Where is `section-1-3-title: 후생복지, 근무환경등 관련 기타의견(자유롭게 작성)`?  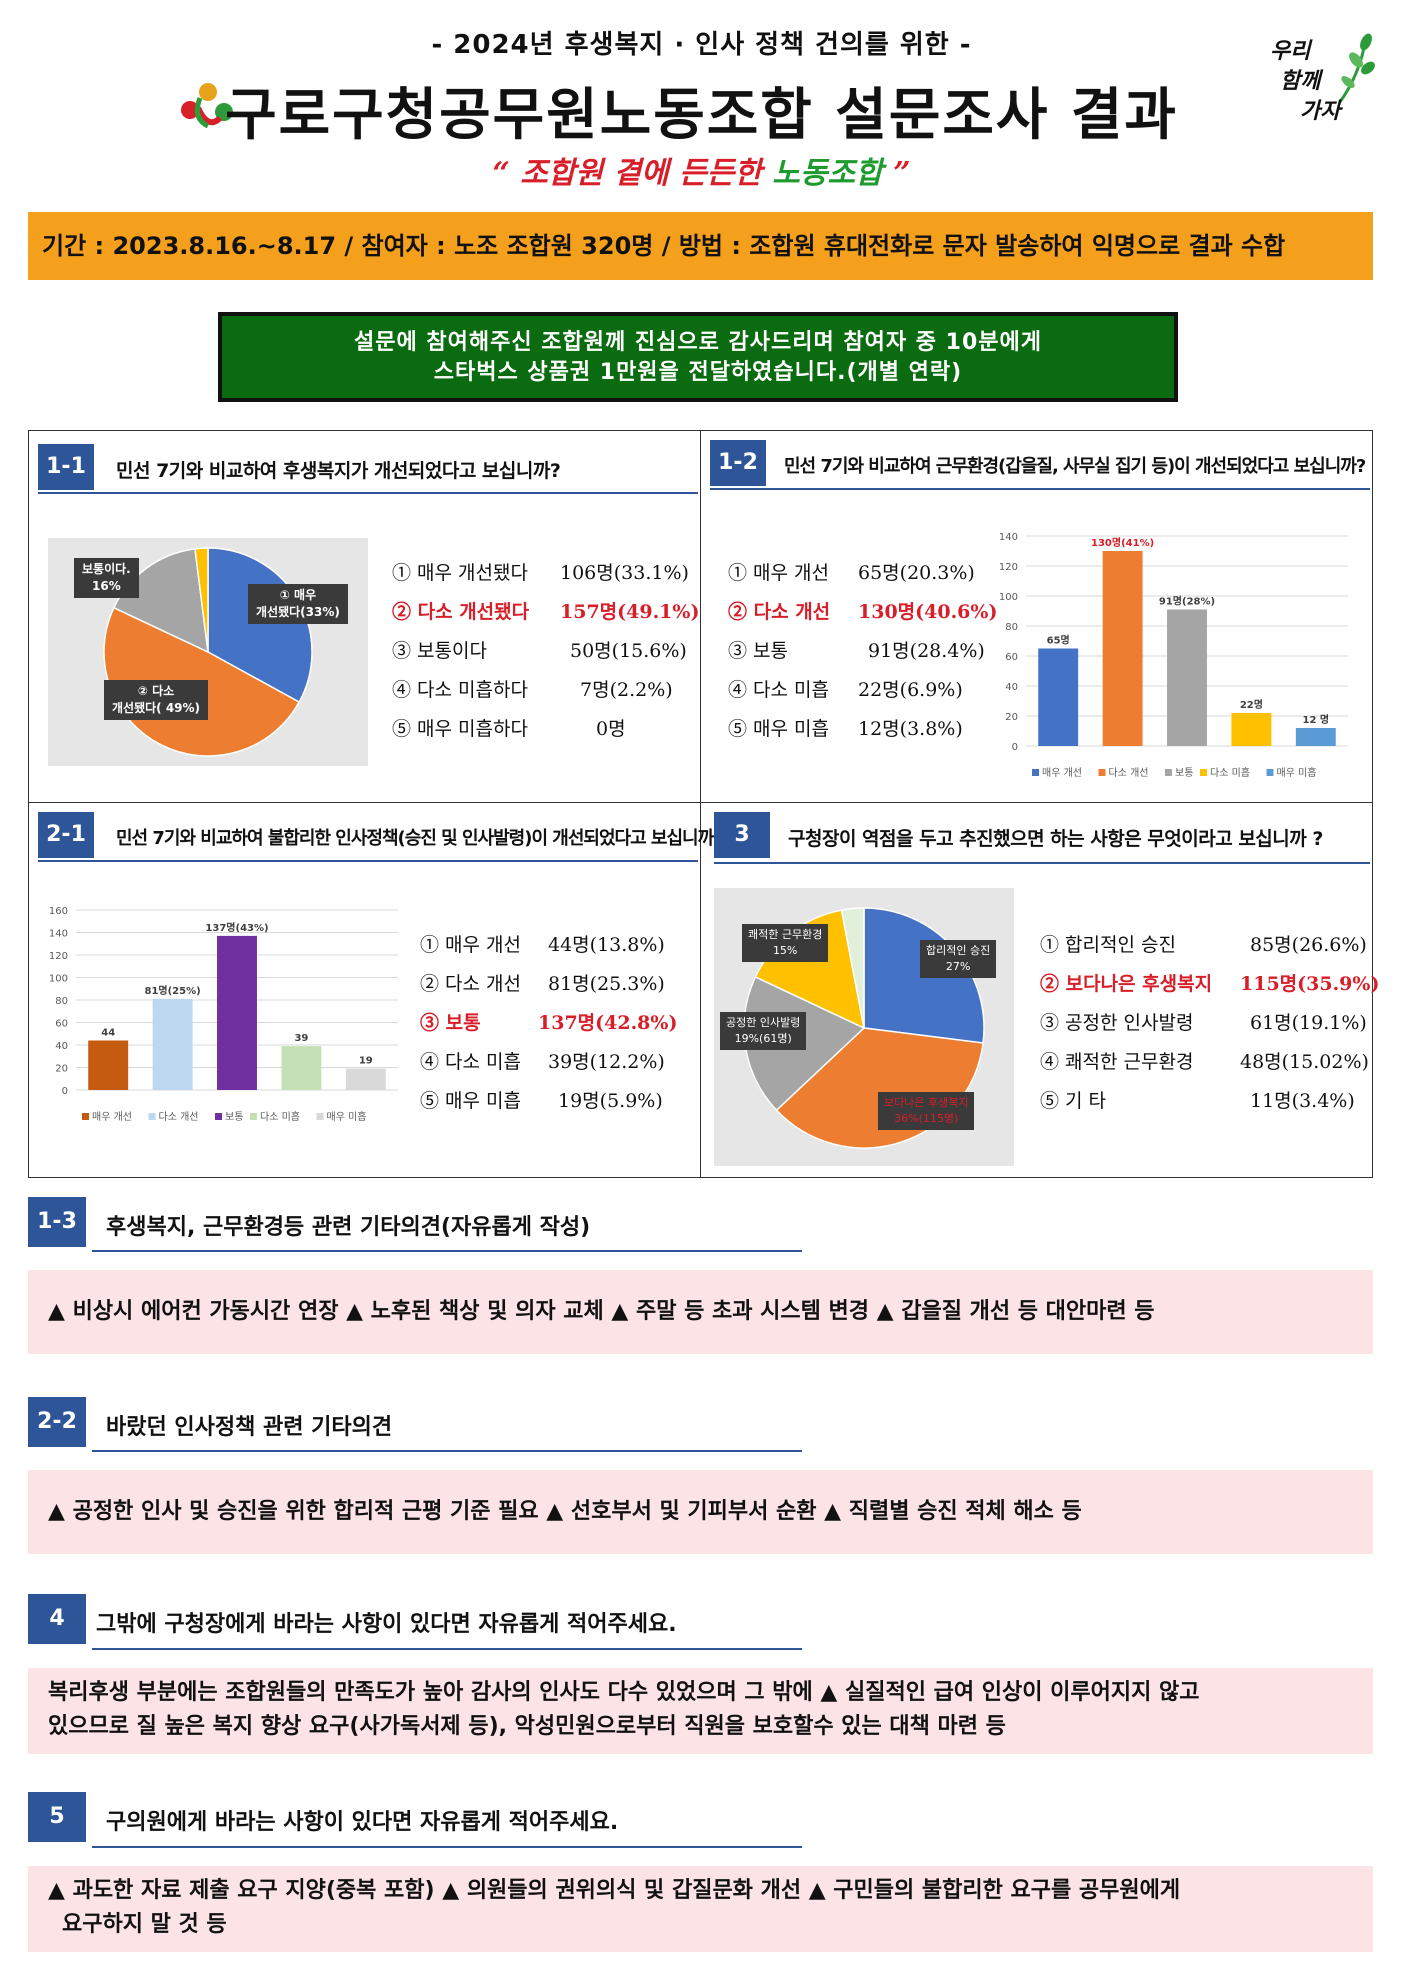 section-1-3-title: 후생복지, 근무환경등 관련 기타의견(자유롭게 작성) is located at coordinates (348, 1227).